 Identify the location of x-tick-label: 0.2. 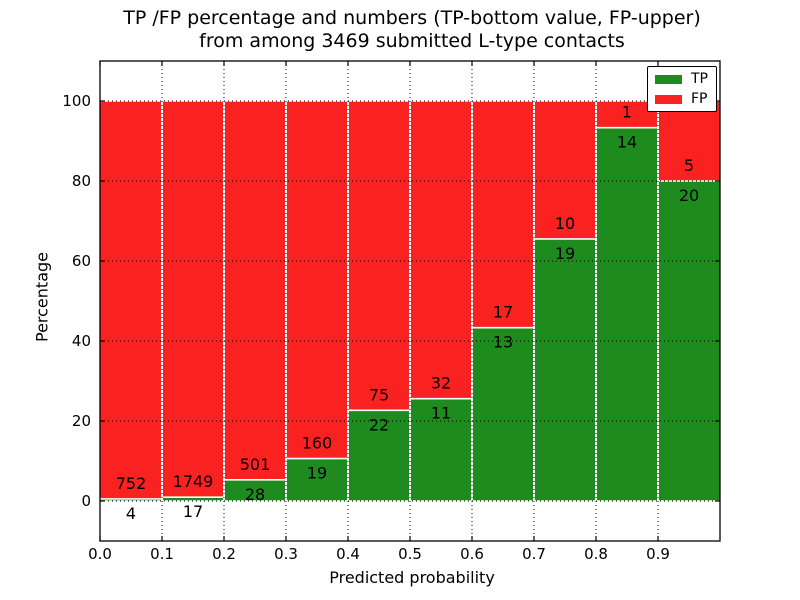
(224, 554).